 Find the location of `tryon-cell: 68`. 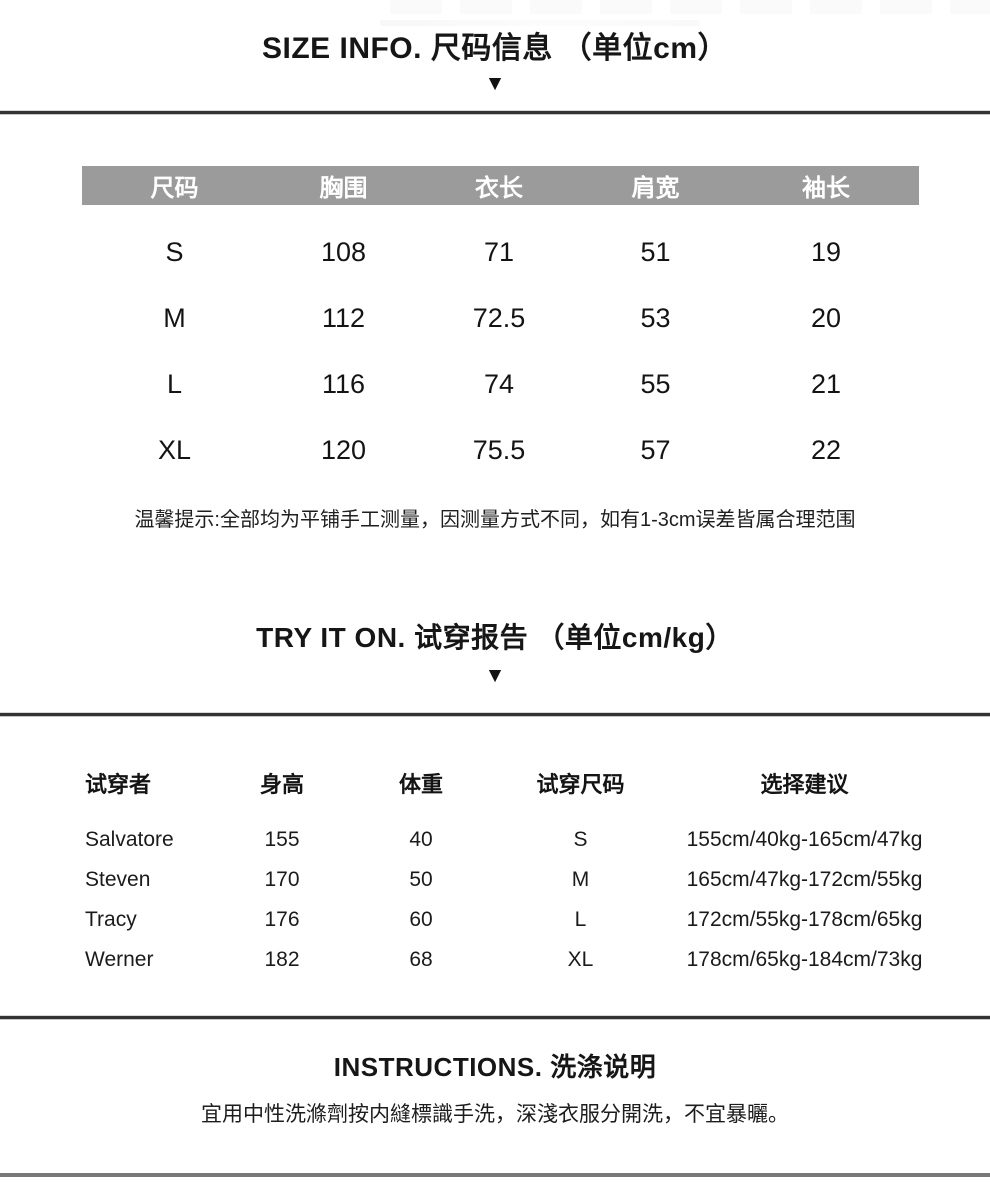

tryon-cell: 68 is located at coordinates (421, 959).